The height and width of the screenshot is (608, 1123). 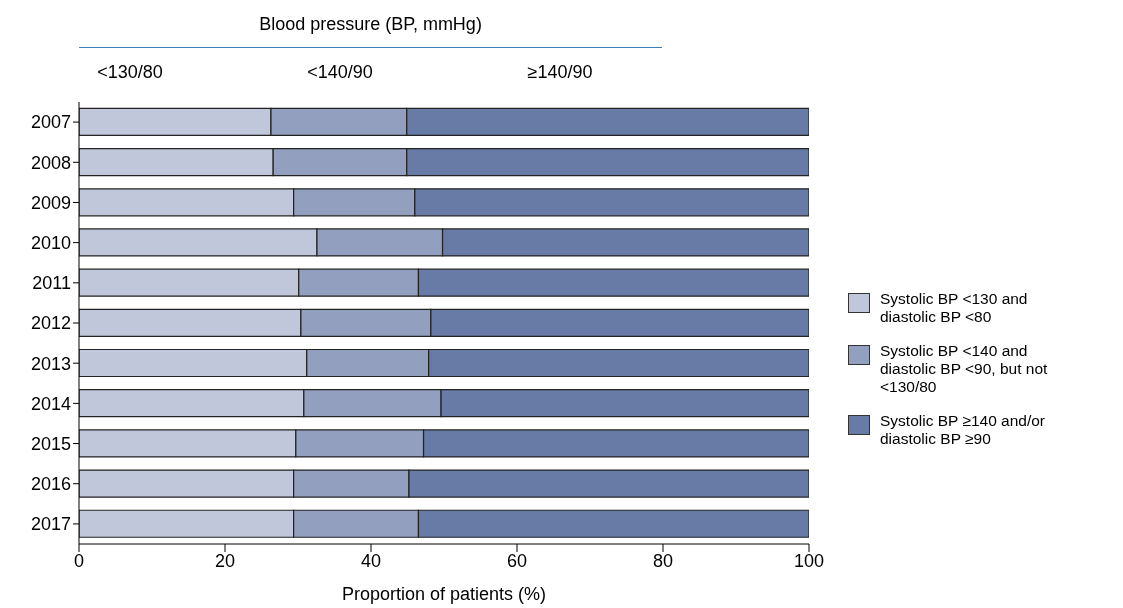 What do you see at coordinates (50, 162) in the screenshot?
I see `y-tick-label: 2008` at bounding box center [50, 162].